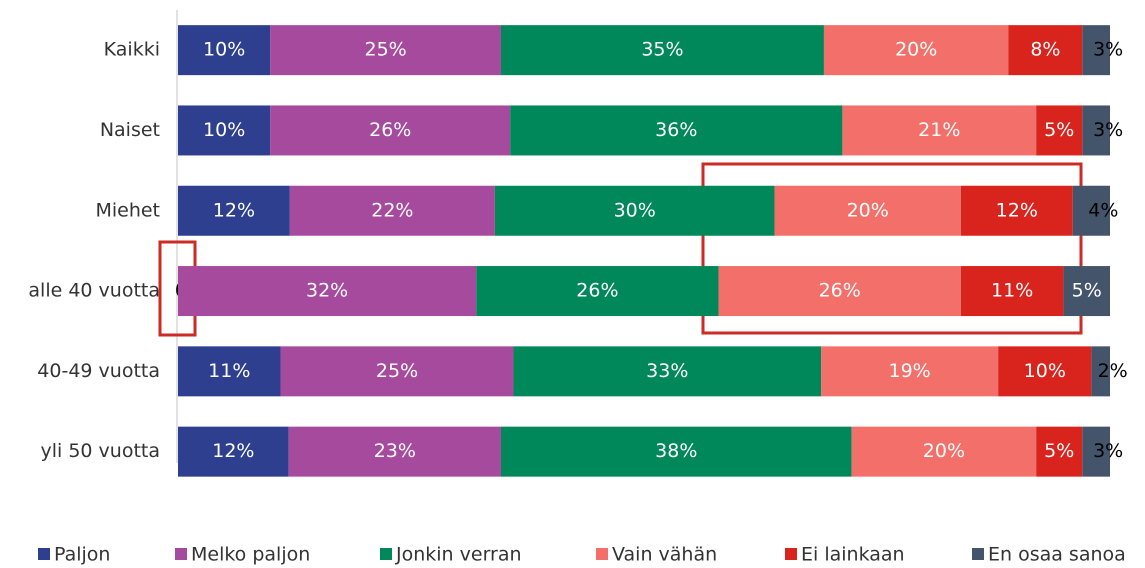 The width and height of the screenshot is (1145, 568). I want to click on legend-label: Melko paljon, so click(250, 555).